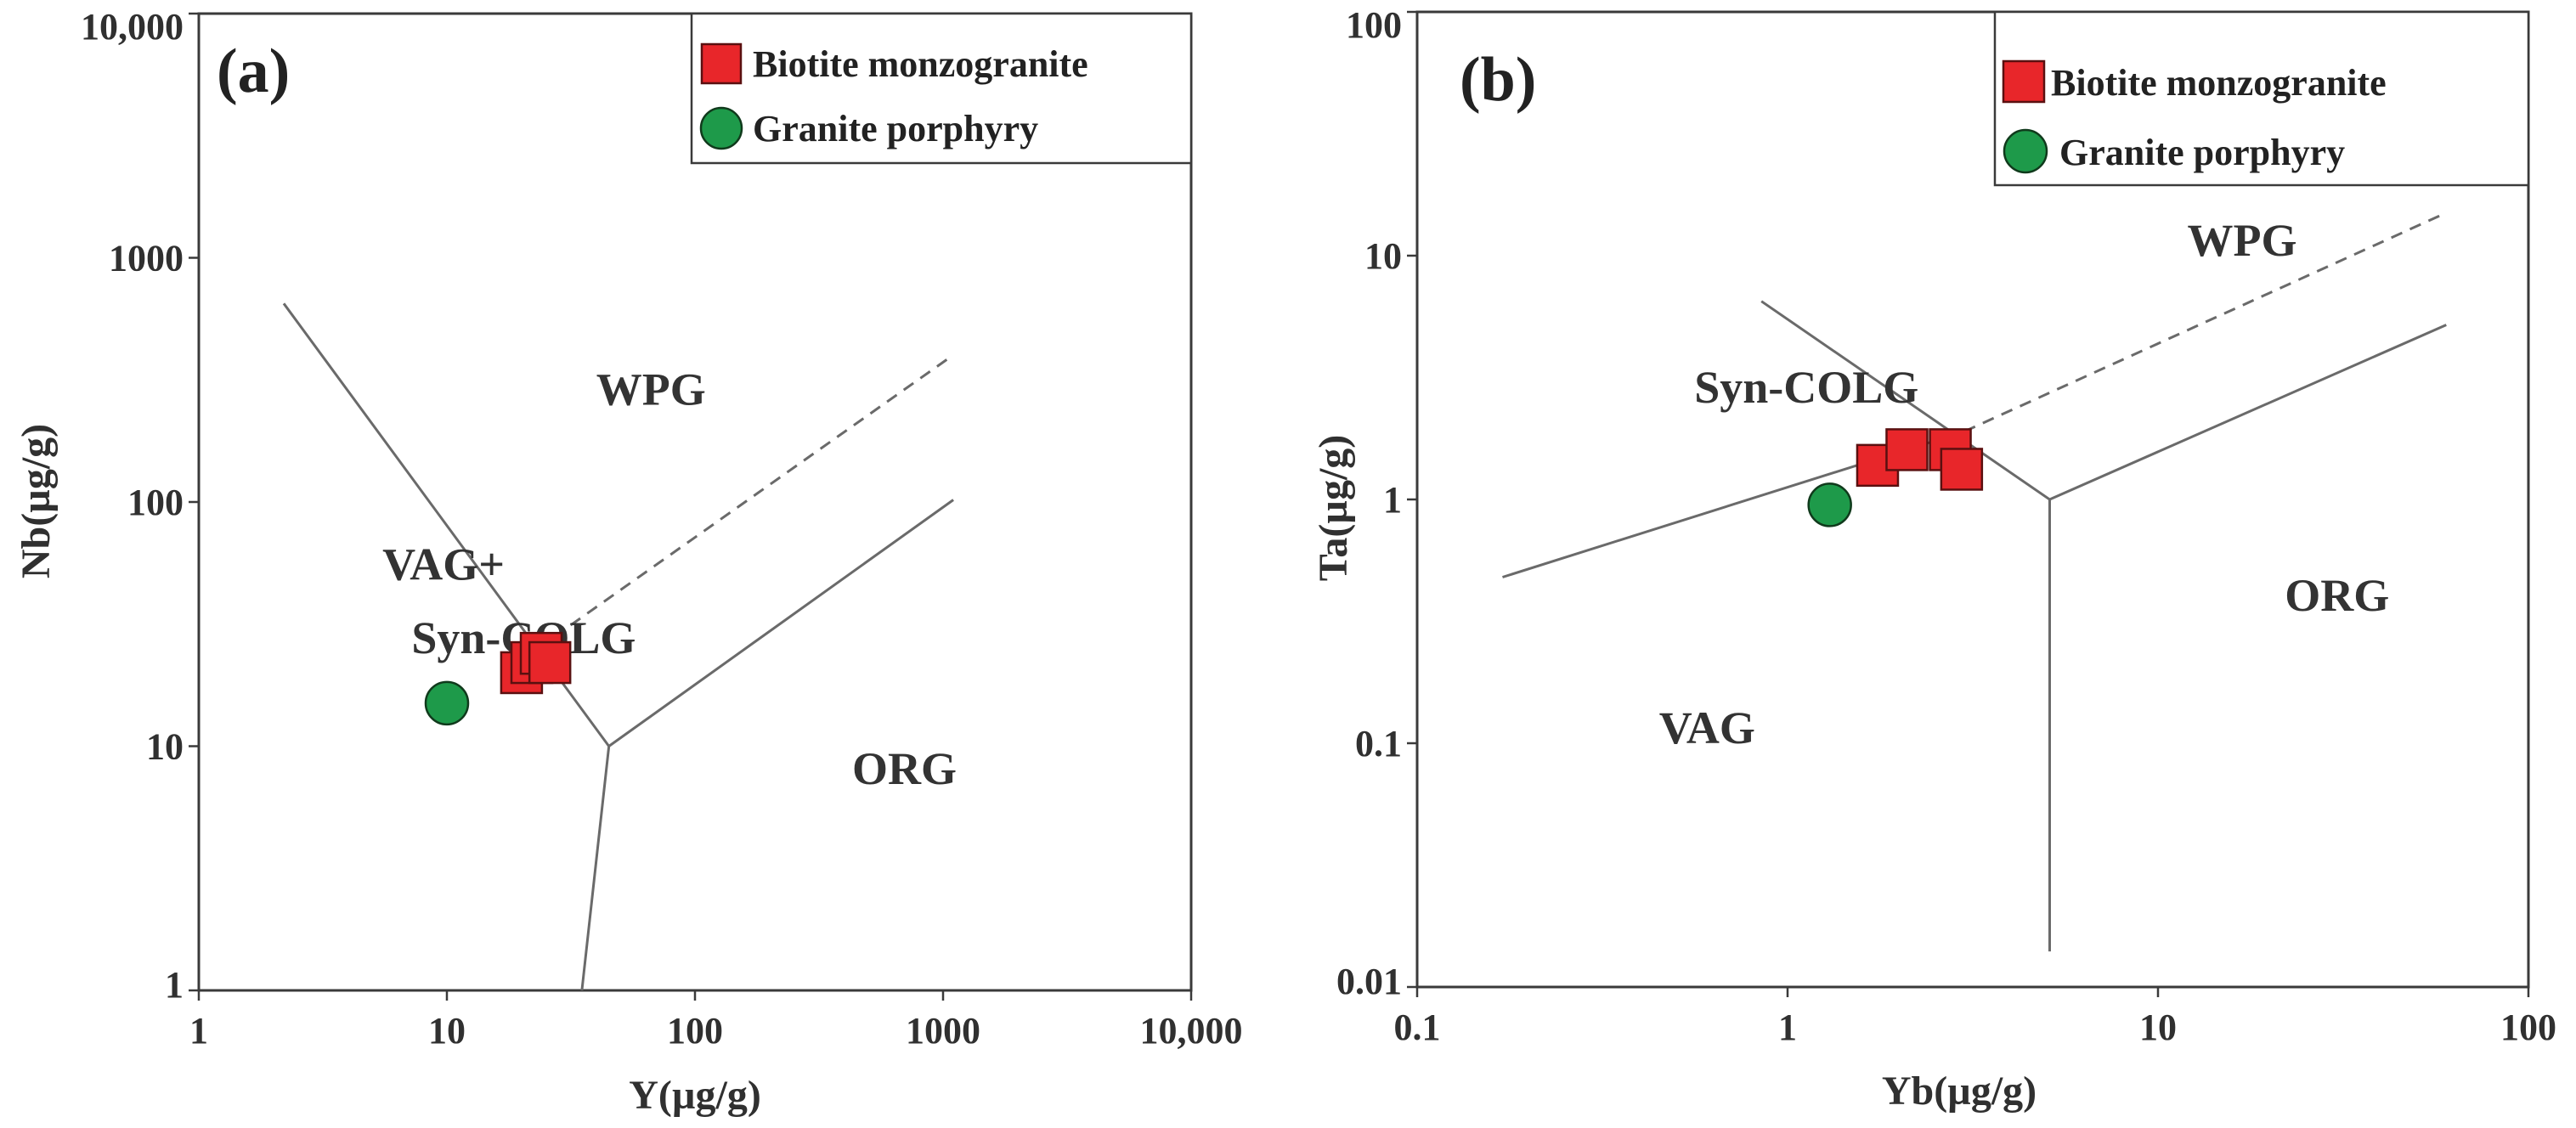  I want to click on panel-a-x-tick-label-4: 1000, so click(943, 1031).